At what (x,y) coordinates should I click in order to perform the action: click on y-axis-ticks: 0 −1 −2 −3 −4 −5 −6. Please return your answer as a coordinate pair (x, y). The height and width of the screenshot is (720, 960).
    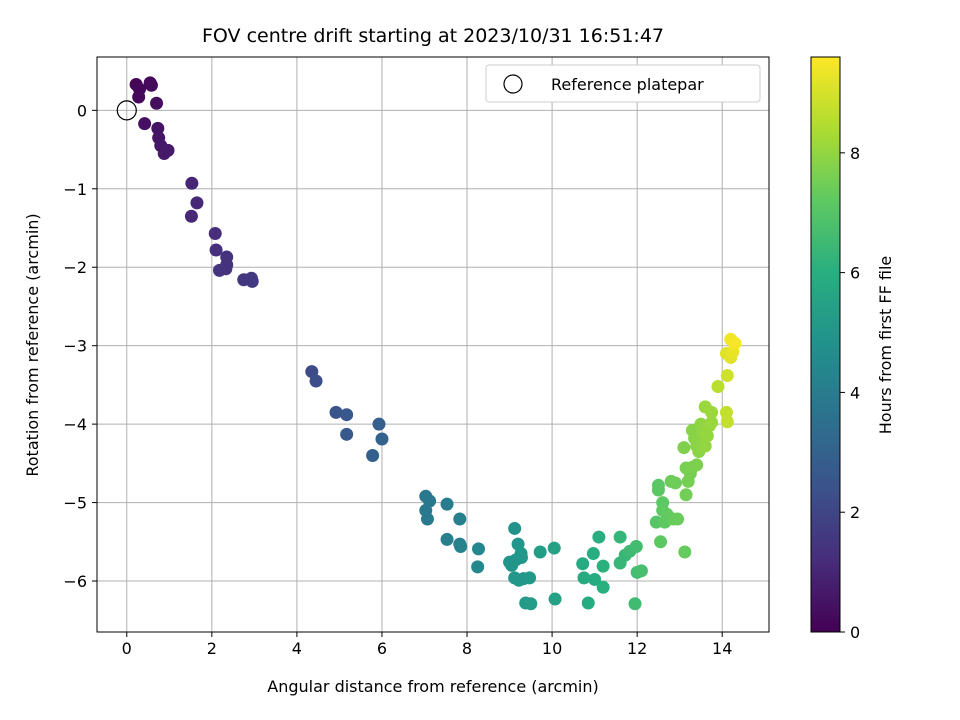
    Looking at the image, I should click on (80, 346).